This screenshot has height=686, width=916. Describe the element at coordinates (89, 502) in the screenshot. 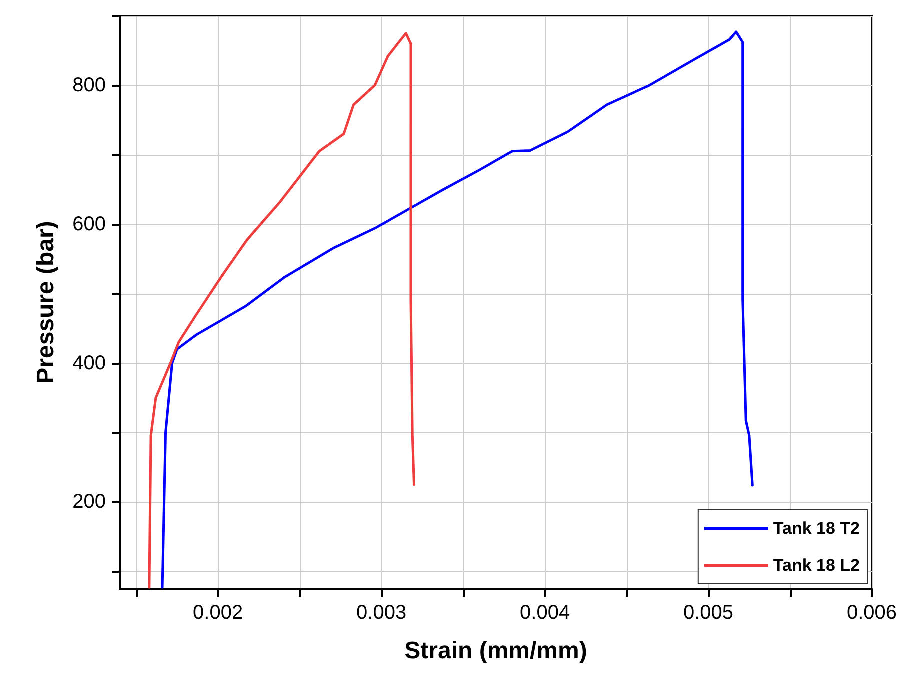

I see `y-tick-label: 200` at that location.